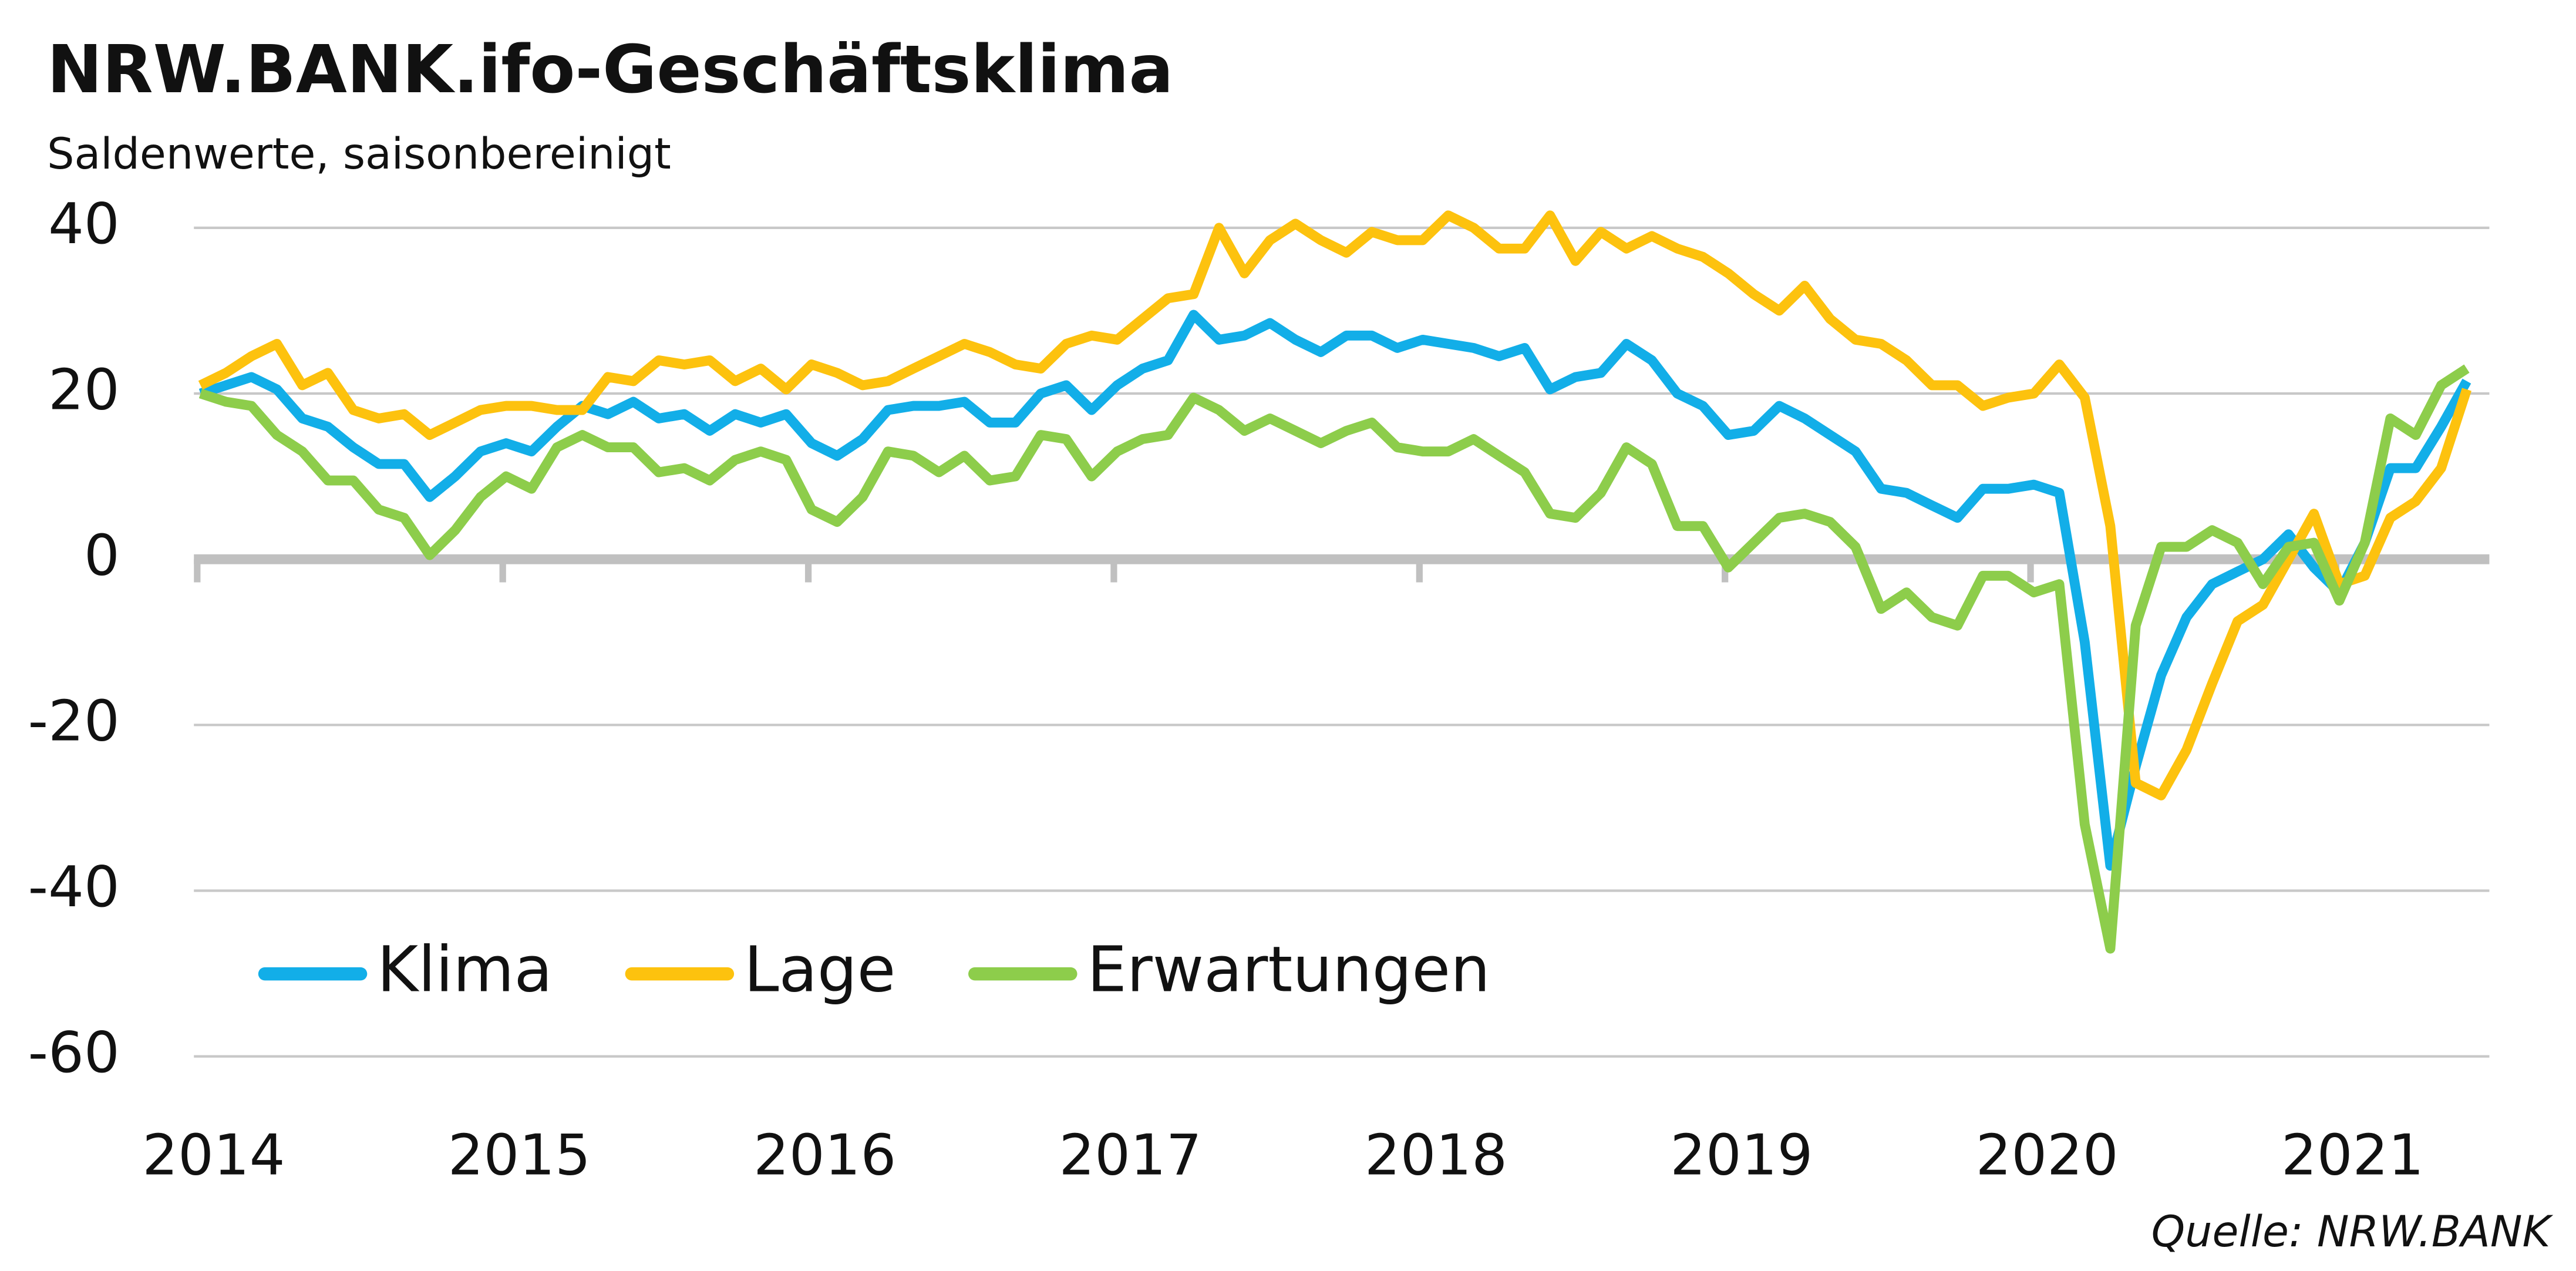  Describe the element at coordinates (2352, 1155) in the screenshot. I see `x-tick-label: 2021` at that location.